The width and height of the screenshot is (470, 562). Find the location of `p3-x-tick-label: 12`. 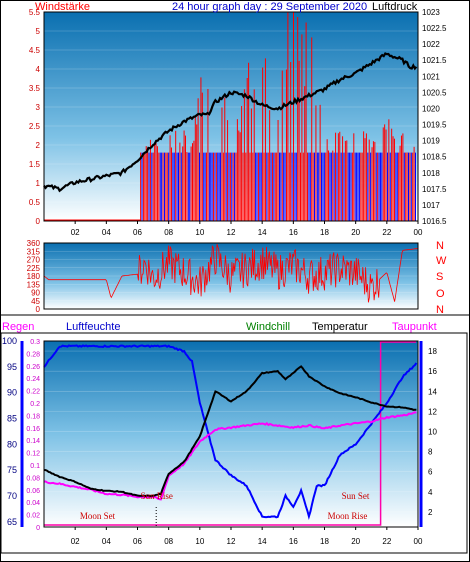

p3-x-tick-label: 12 is located at coordinates (231, 541).